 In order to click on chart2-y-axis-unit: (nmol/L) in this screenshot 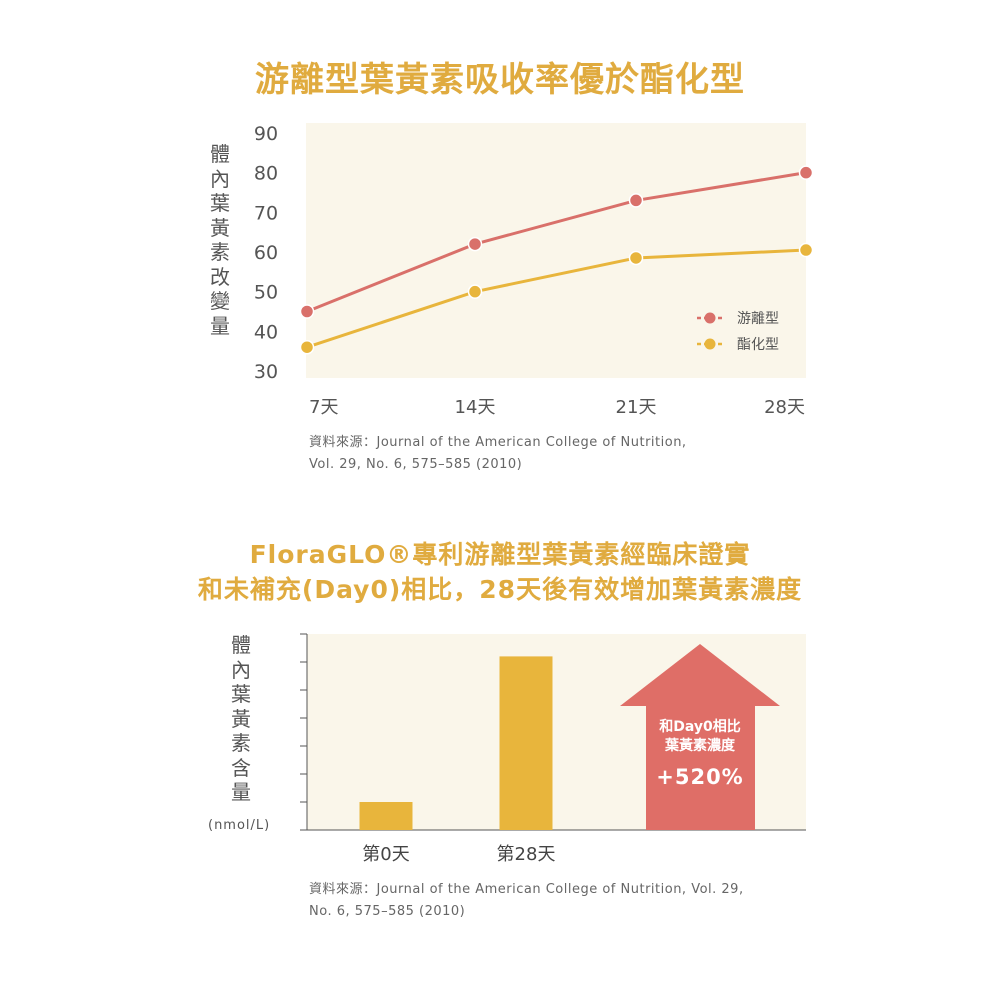, I will do `click(239, 825)`.